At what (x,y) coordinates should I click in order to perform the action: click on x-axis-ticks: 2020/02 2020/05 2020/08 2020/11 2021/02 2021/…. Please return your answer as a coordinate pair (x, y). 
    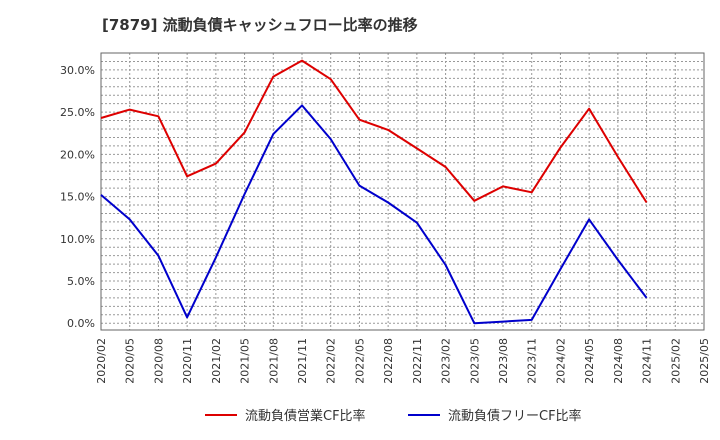
    Looking at the image, I should click on (403, 361).